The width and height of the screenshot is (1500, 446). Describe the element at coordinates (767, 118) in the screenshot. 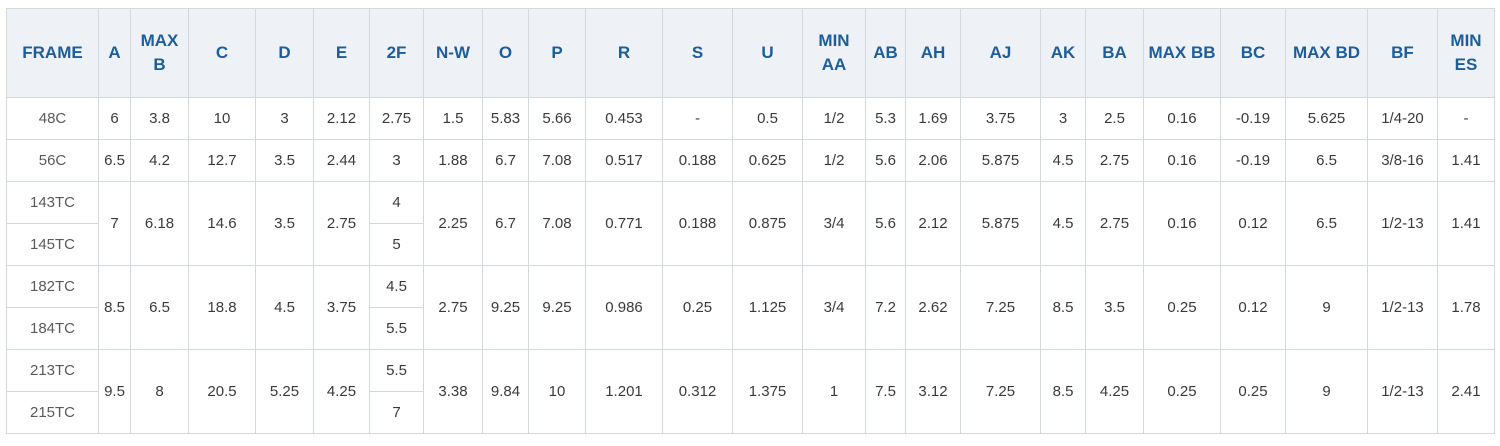

I see `value-cell: 0.5` at that location.